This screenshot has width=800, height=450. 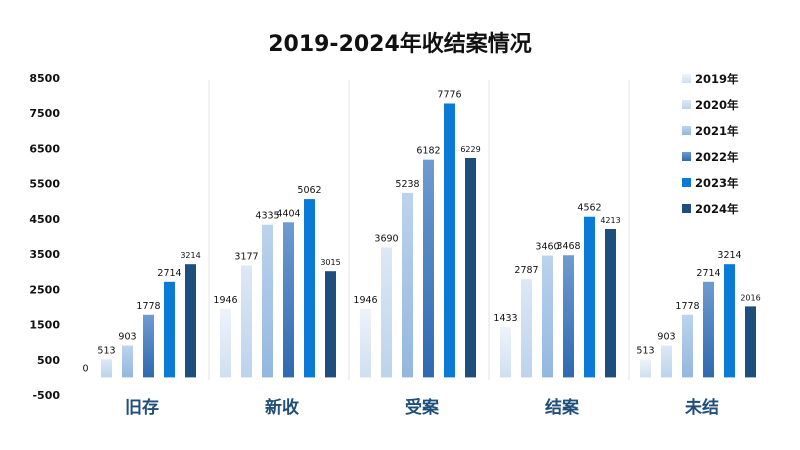 What do you see at coordinates (330, 262) in the screenshot?
I see `bar-value-label: 3015` at bounding box center [330, 262].